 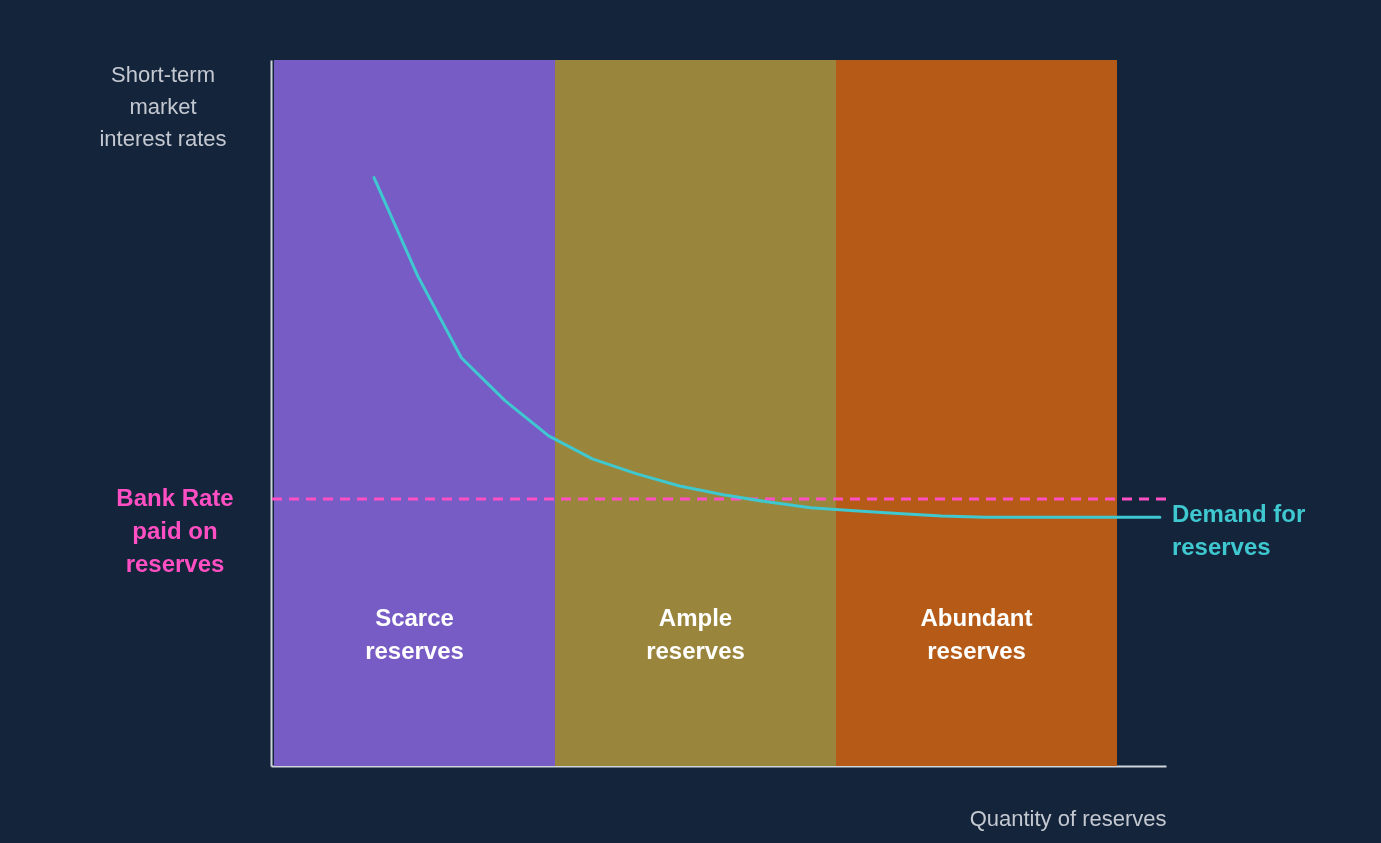 I want to click on annotation: Abundant reserves, so click(x=976, y=633).